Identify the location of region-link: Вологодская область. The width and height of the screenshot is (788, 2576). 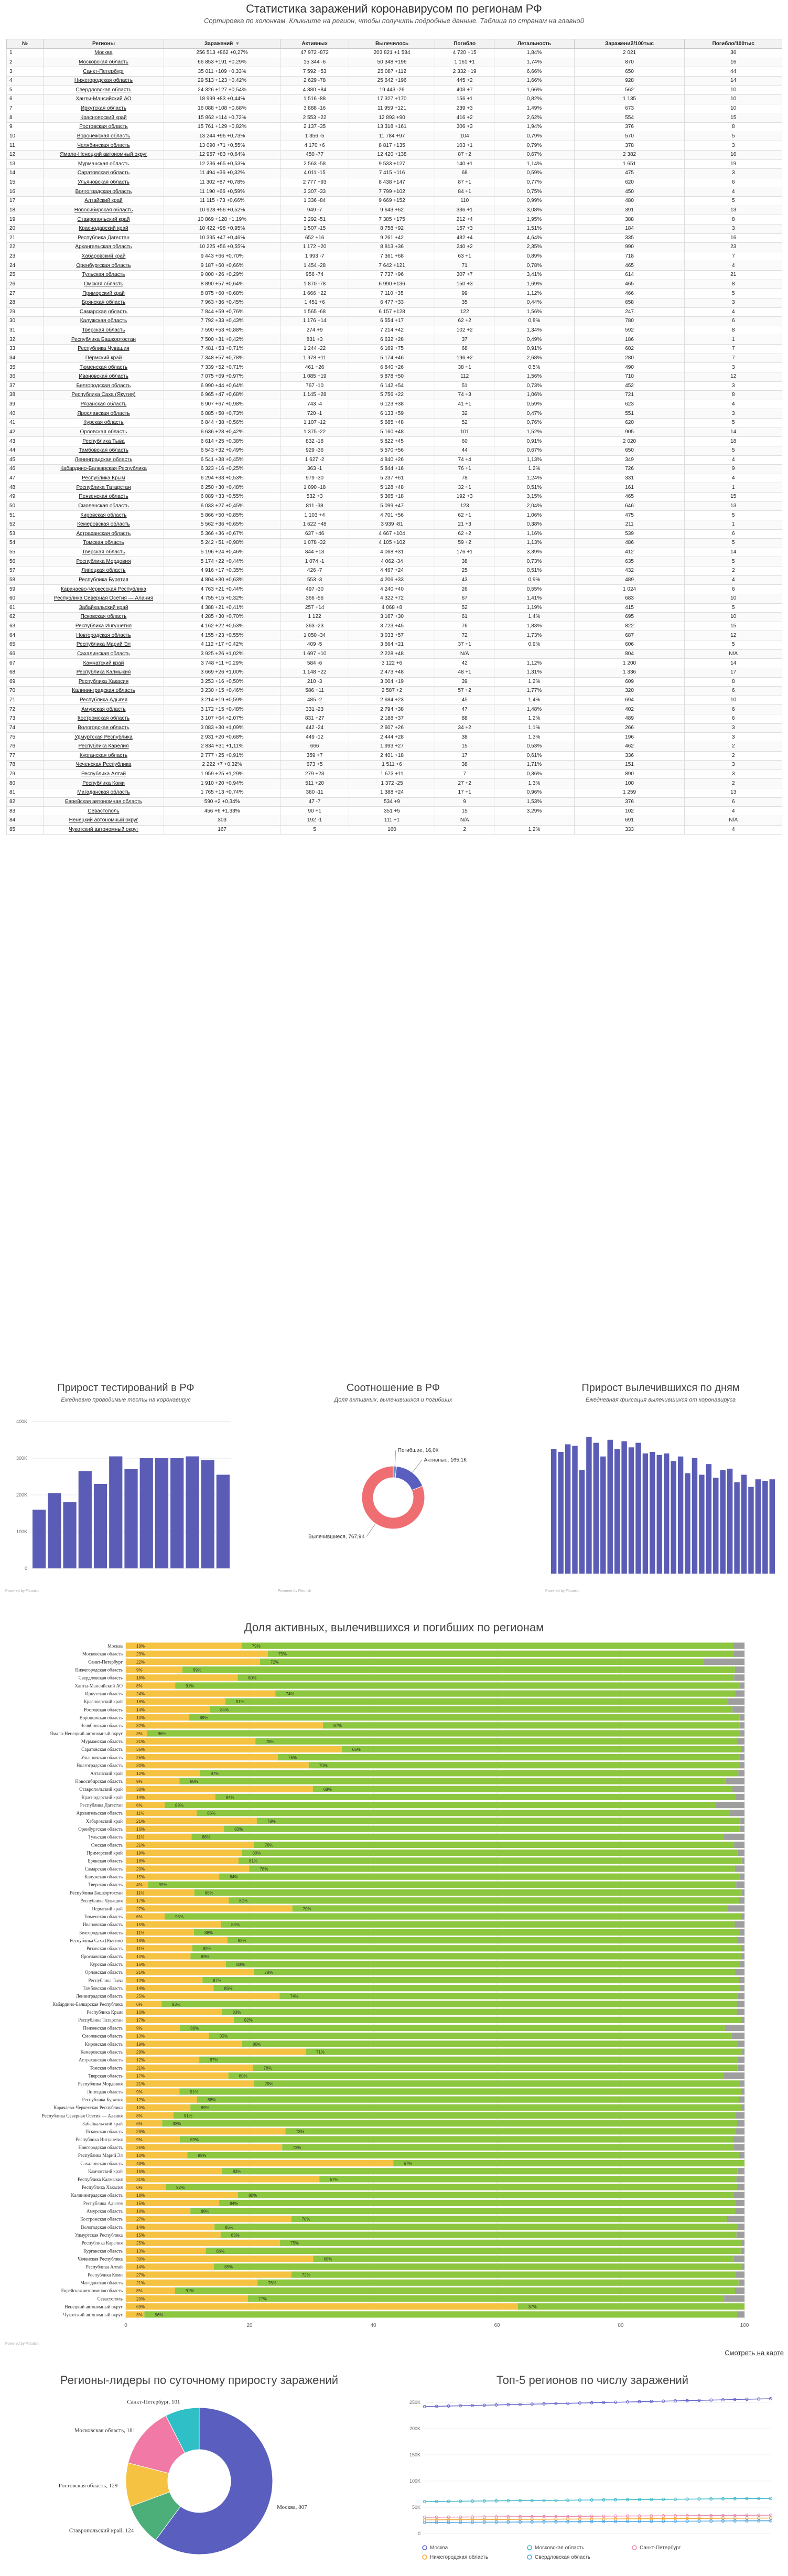
(103, 727).